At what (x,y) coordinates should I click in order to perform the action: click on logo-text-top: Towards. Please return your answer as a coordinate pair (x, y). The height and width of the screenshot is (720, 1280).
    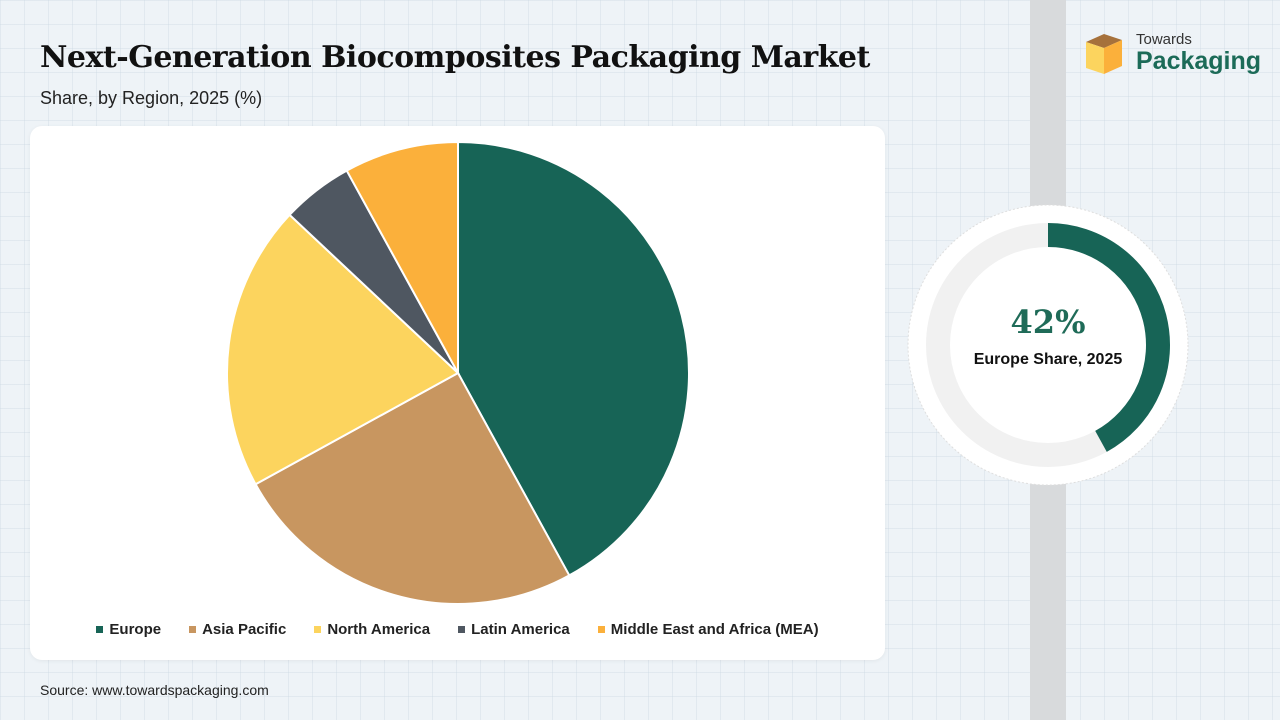
    Looking at the image, I should click on (1164, 39).